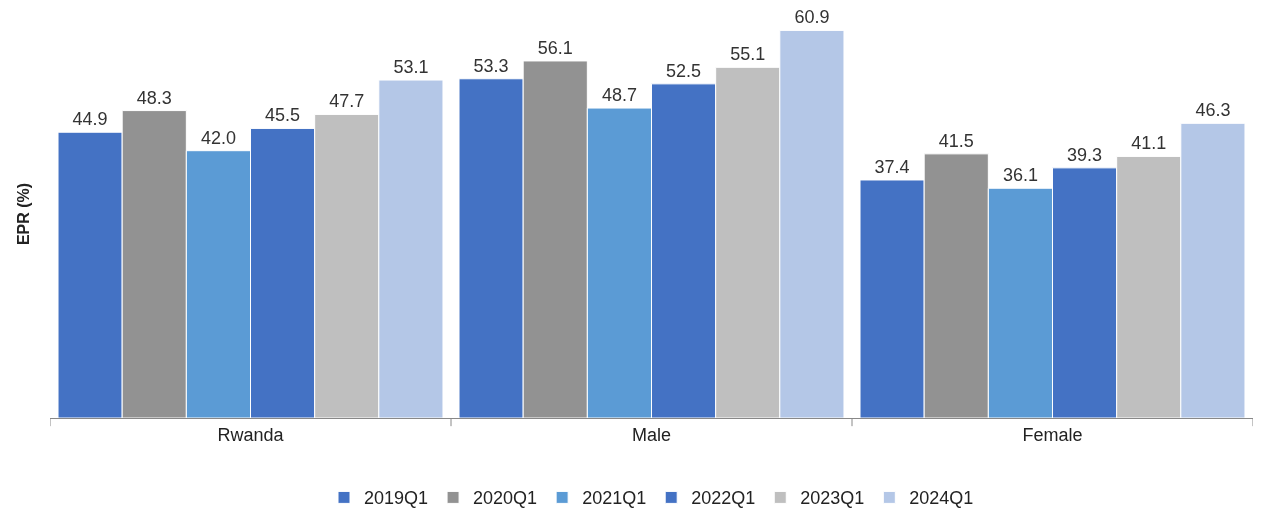 This screenshot has width=1263, height=526. I want to click on x-tick-label: Rwanda, so click(251, 434).